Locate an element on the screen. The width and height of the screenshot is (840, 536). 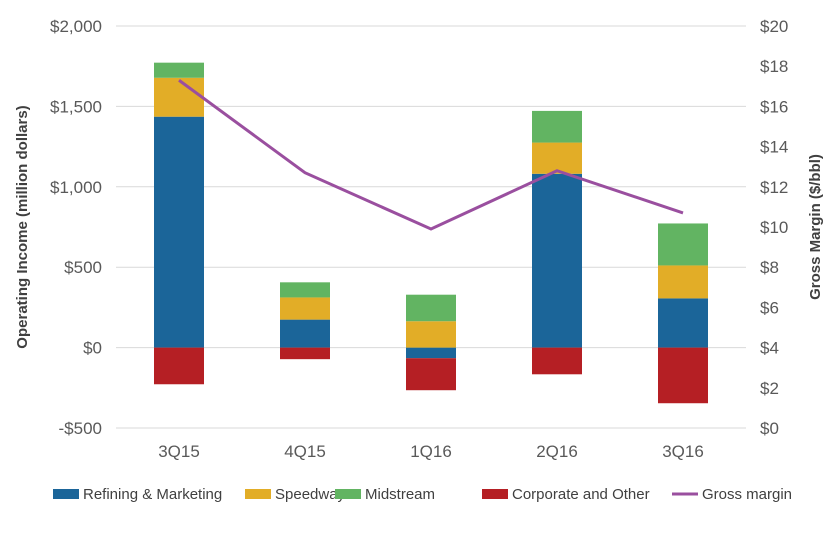
y-right-tick-label: $2 is located at coordinates (769, 388).